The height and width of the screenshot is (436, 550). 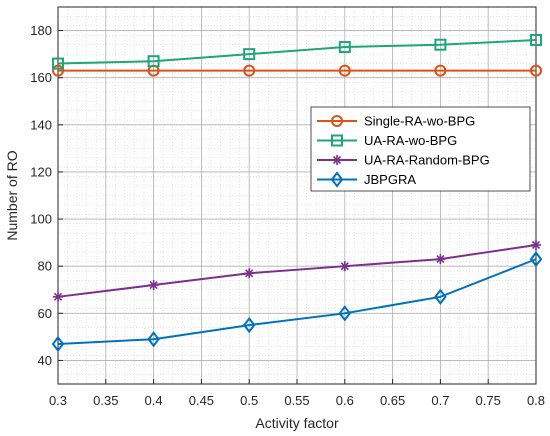 I want to click on legend-item: UA-RA-Random-BPG, so click(x=403, y=160).